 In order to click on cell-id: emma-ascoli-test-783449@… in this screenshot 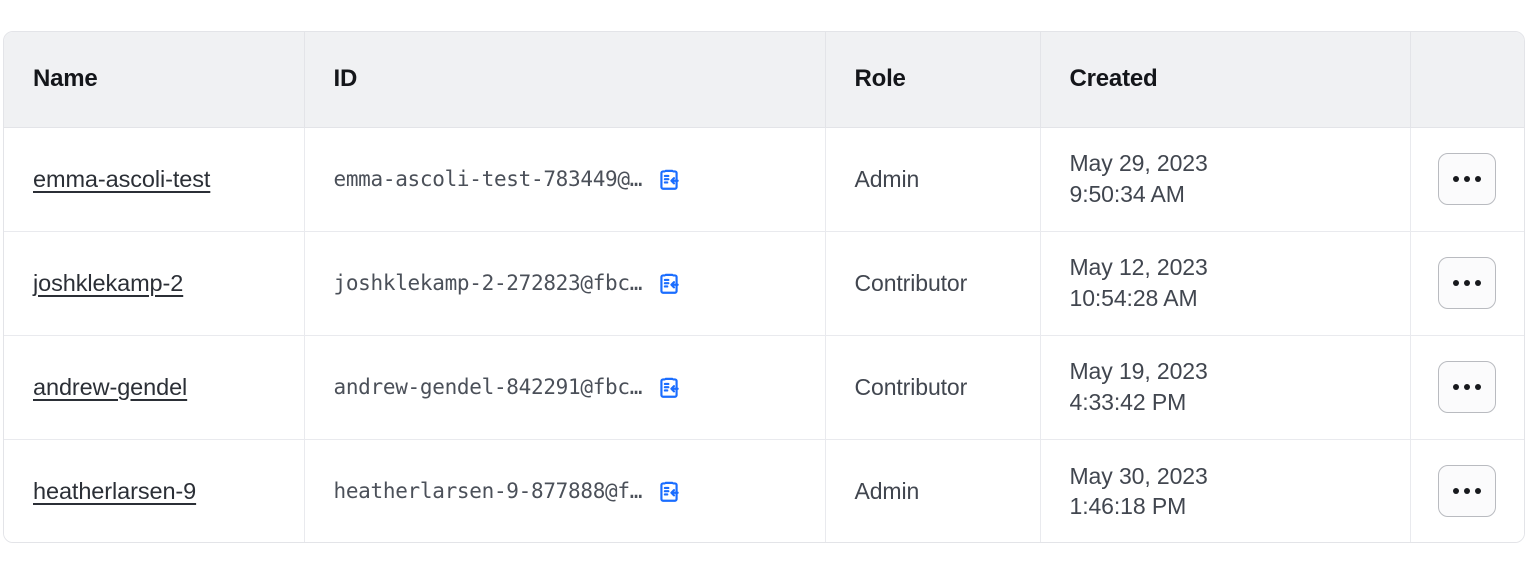, I will do `click(565, 179)`.